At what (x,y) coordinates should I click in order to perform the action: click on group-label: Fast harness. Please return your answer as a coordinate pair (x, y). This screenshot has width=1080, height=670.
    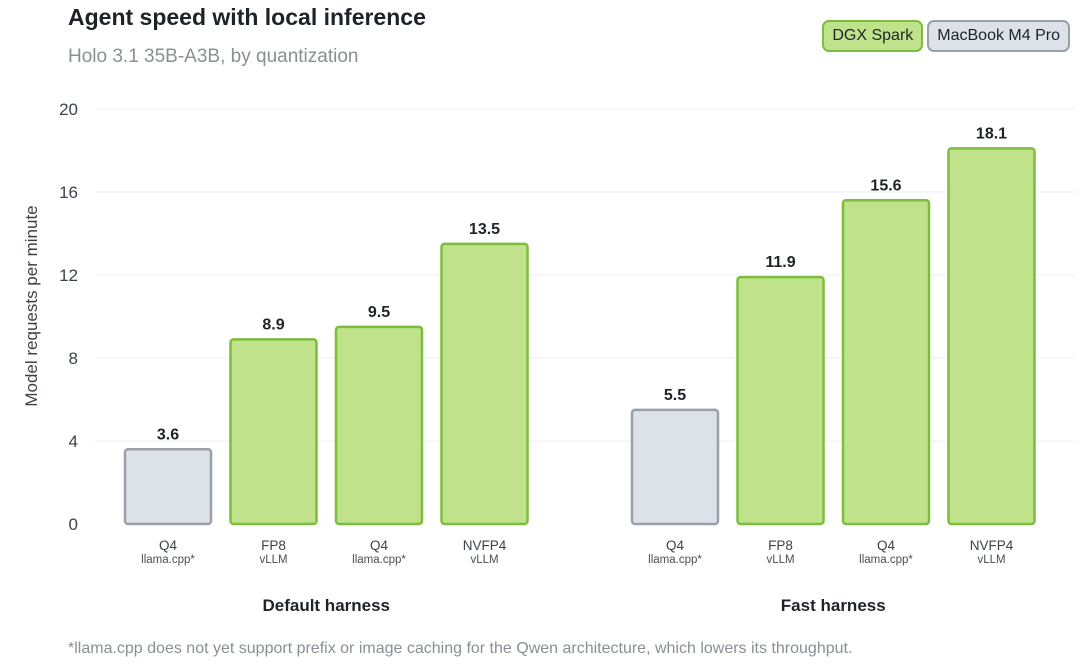
    Looking at the image, I should click on (833, 605).